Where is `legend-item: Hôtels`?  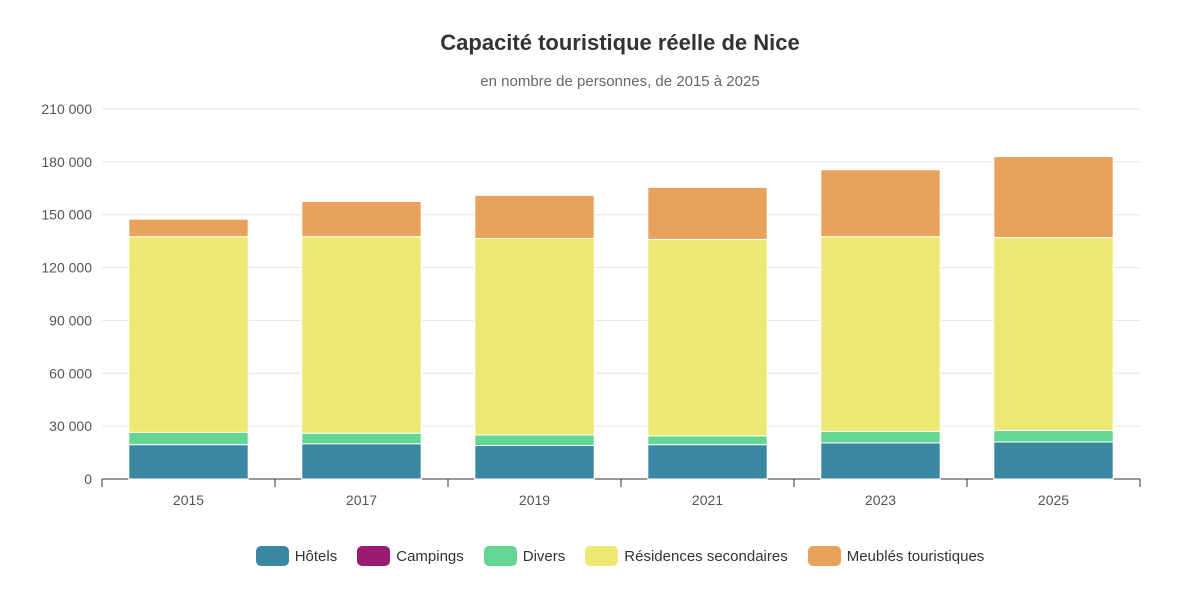 legend-item: Hôtels is located at coordinates (296, 556).